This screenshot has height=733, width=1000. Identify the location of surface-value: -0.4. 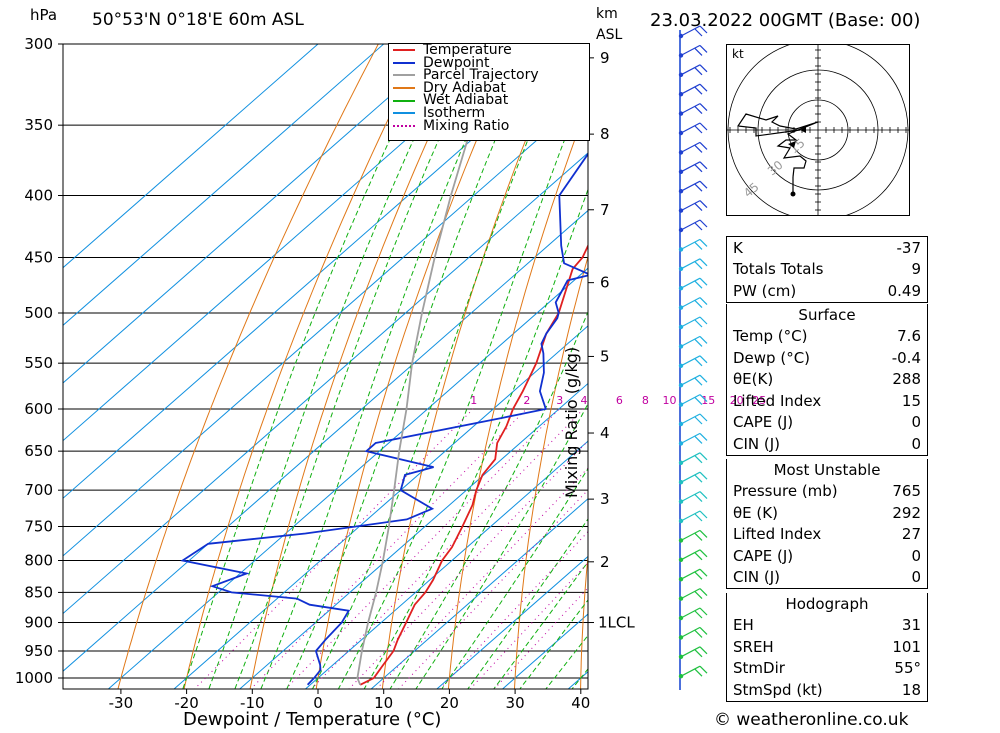
(898, 358).